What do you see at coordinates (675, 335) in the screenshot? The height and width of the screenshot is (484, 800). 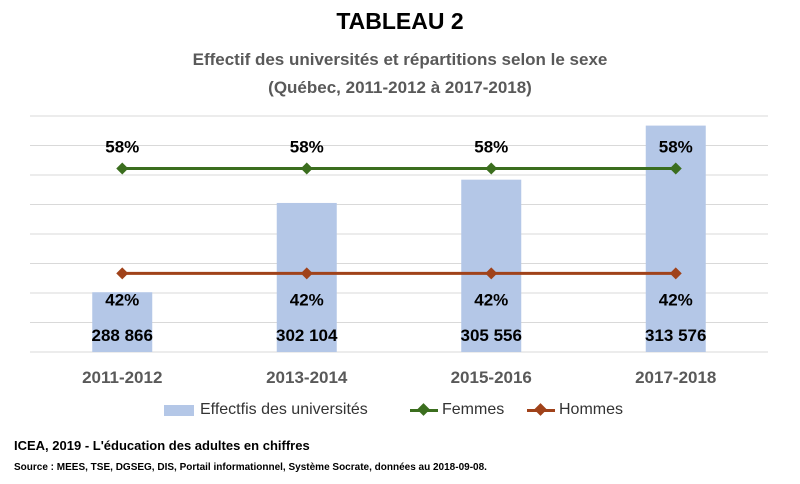 I see `bar-value-label: 313 576` at bounding box center [675, 335].